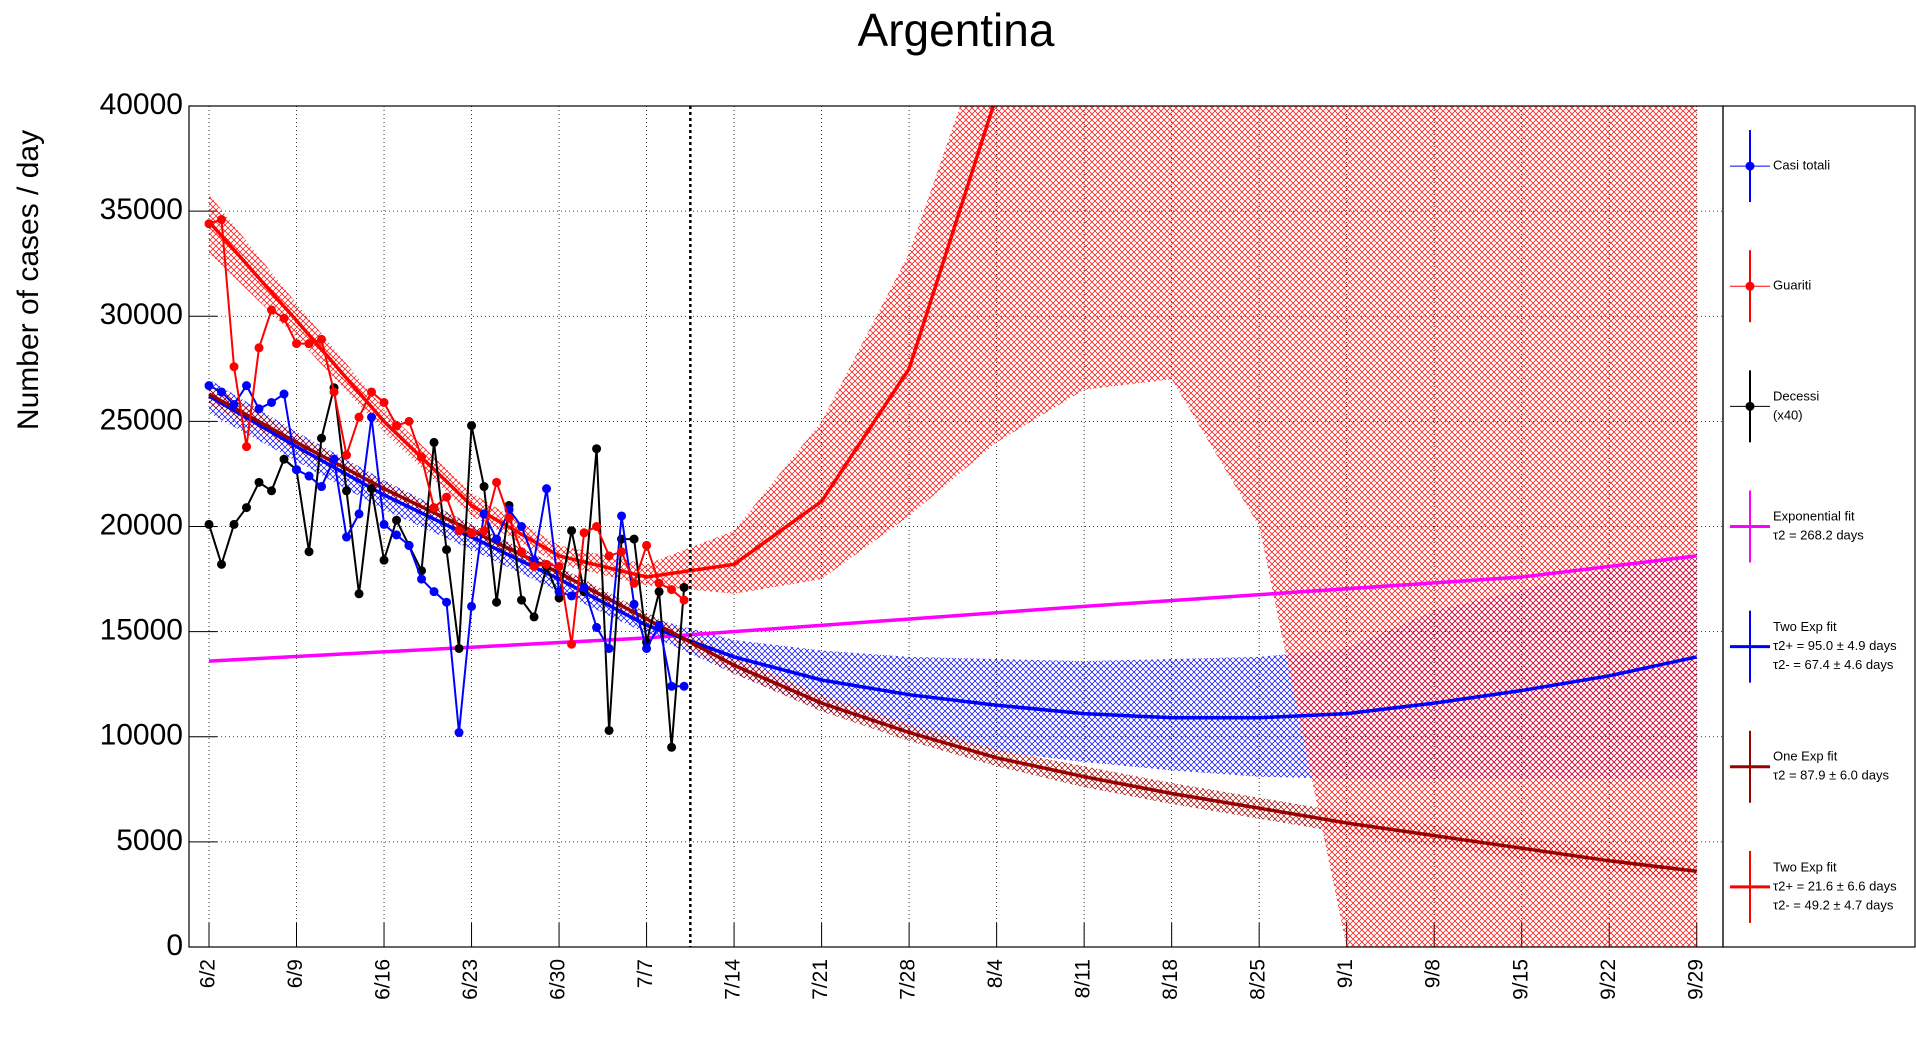 Image resolution: width=1916 pixels, height=1052 pixels. I want to click on legend-label: τ2- = 49.2 ± 4.7 days, so click(1833, 904).